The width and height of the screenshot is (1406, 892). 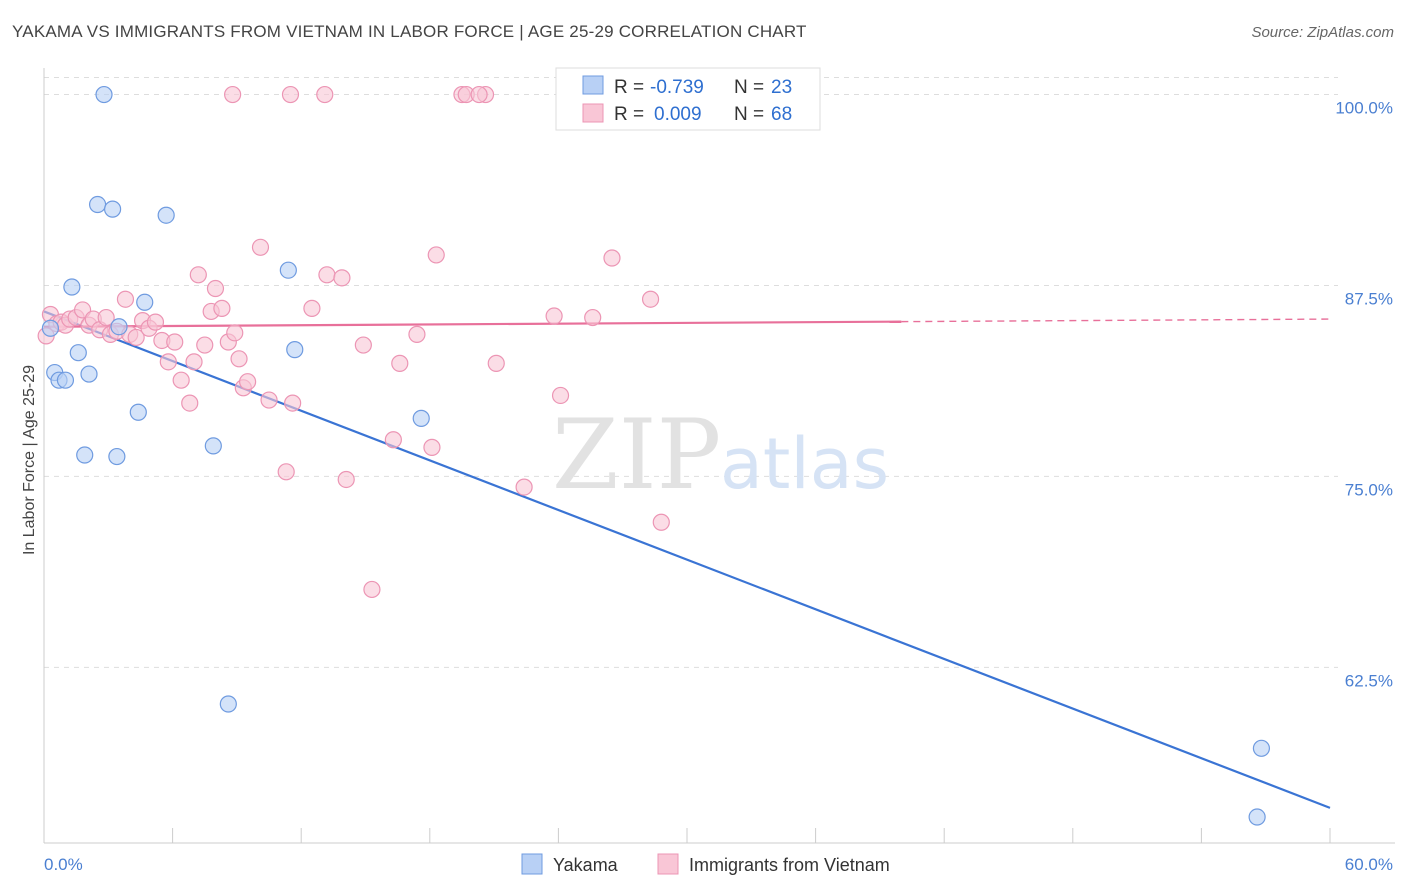 I want to click on watermark-zip: ZIP, so click(x=636, y=455).